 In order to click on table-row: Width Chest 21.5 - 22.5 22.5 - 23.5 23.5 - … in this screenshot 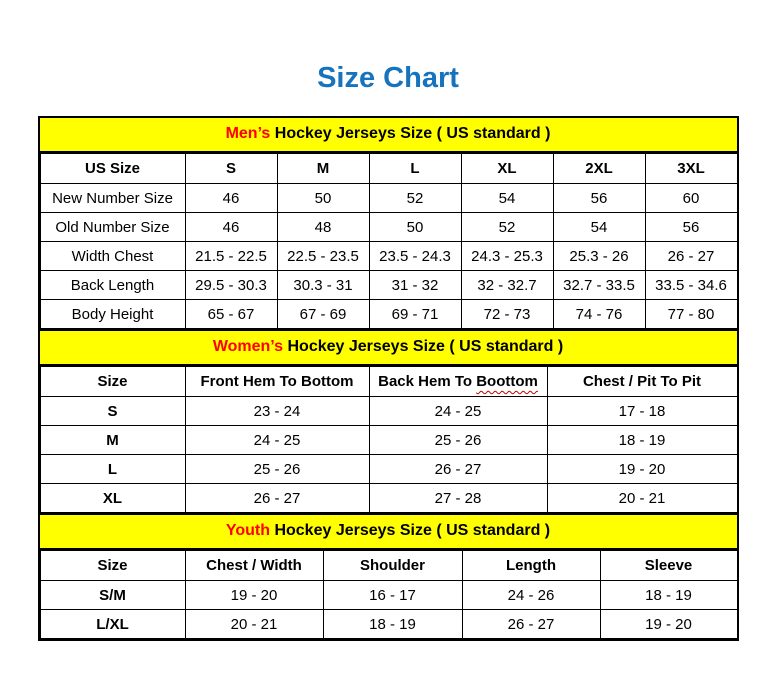, I will do `click(388, 256)`.